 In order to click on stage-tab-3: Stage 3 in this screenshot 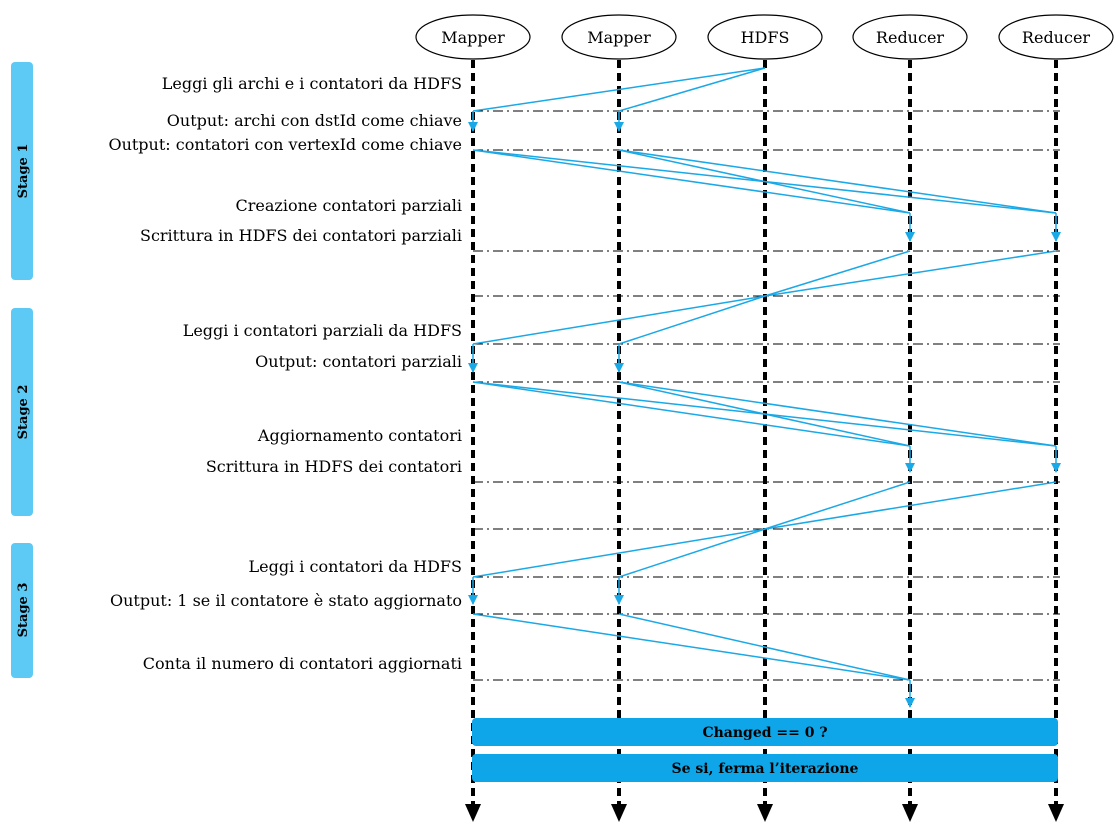, I will do `click(22, 610)`.